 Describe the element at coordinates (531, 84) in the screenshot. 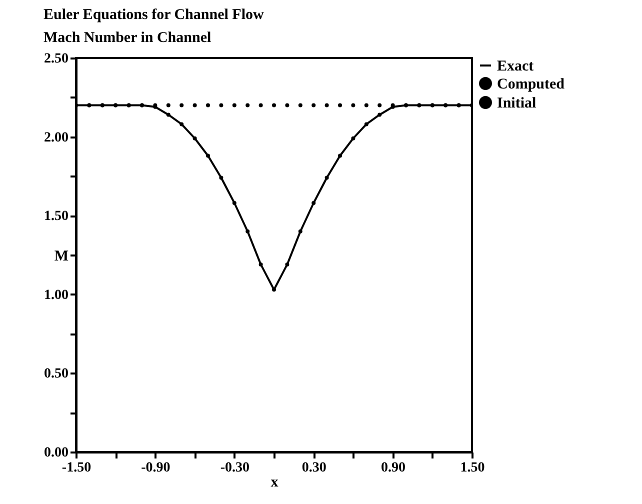

I see `legend-label: Computed` at that location.